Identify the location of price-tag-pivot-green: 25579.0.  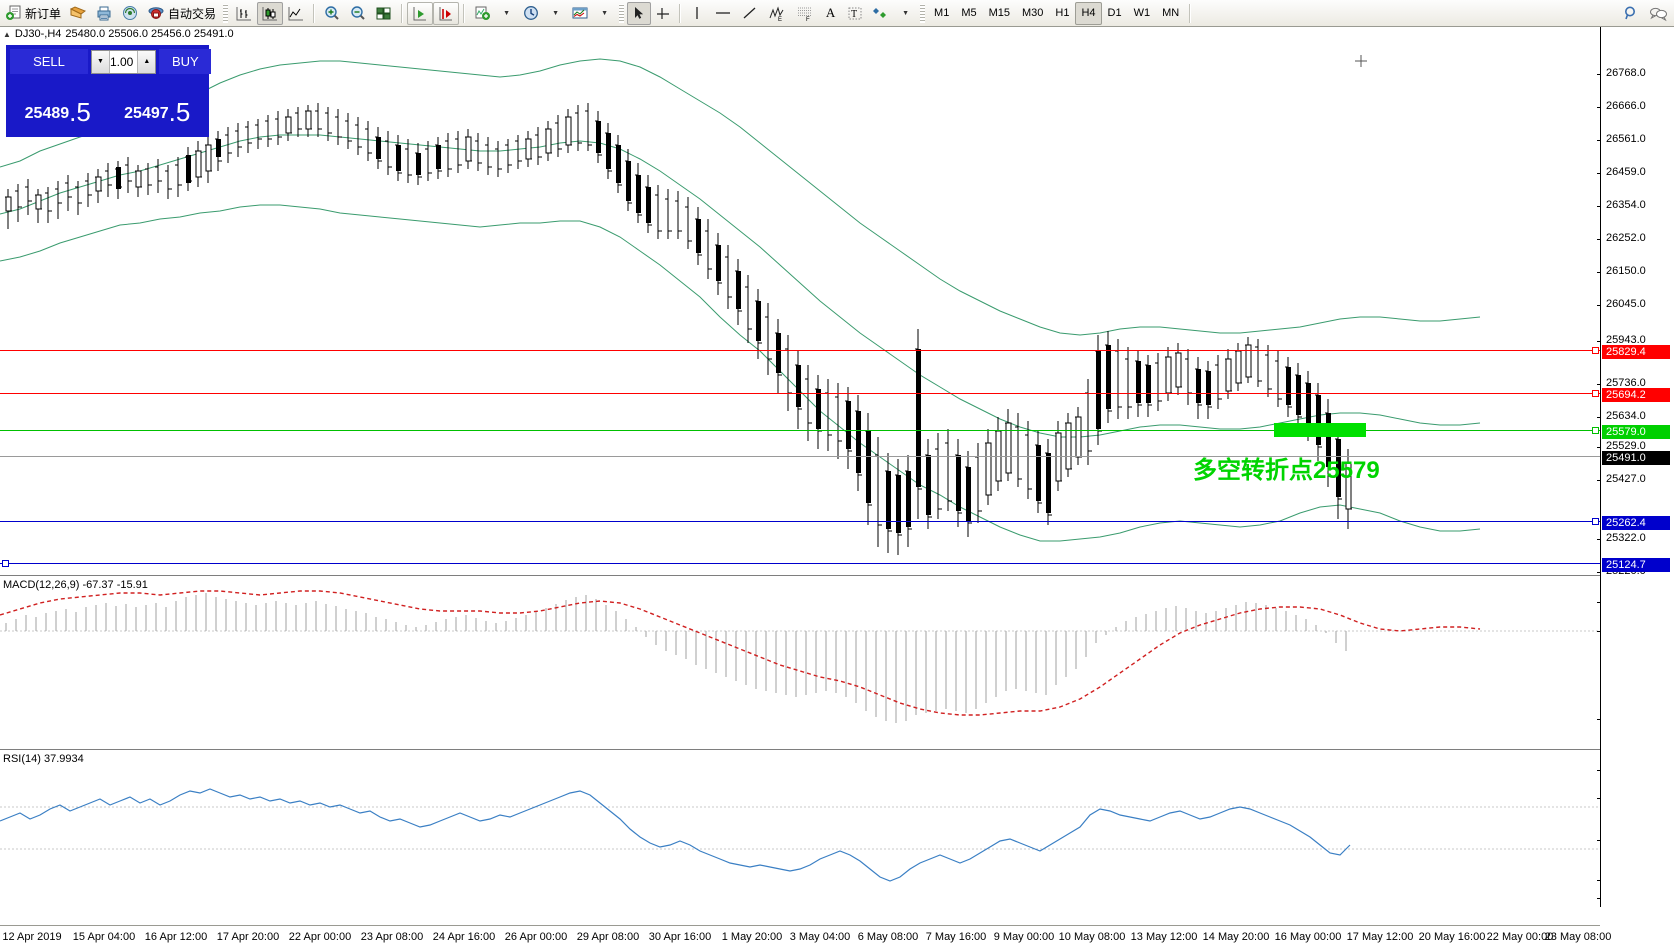
(1636, 432).